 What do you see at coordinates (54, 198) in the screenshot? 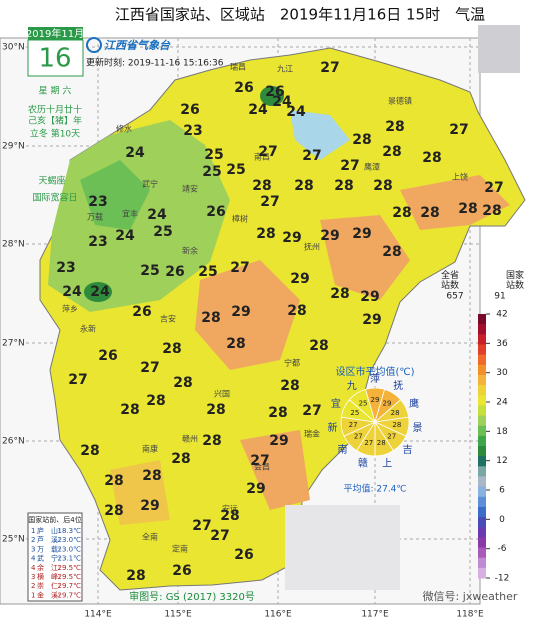
I see `festival: 国际宽容日` at bounding box center [54, 198].